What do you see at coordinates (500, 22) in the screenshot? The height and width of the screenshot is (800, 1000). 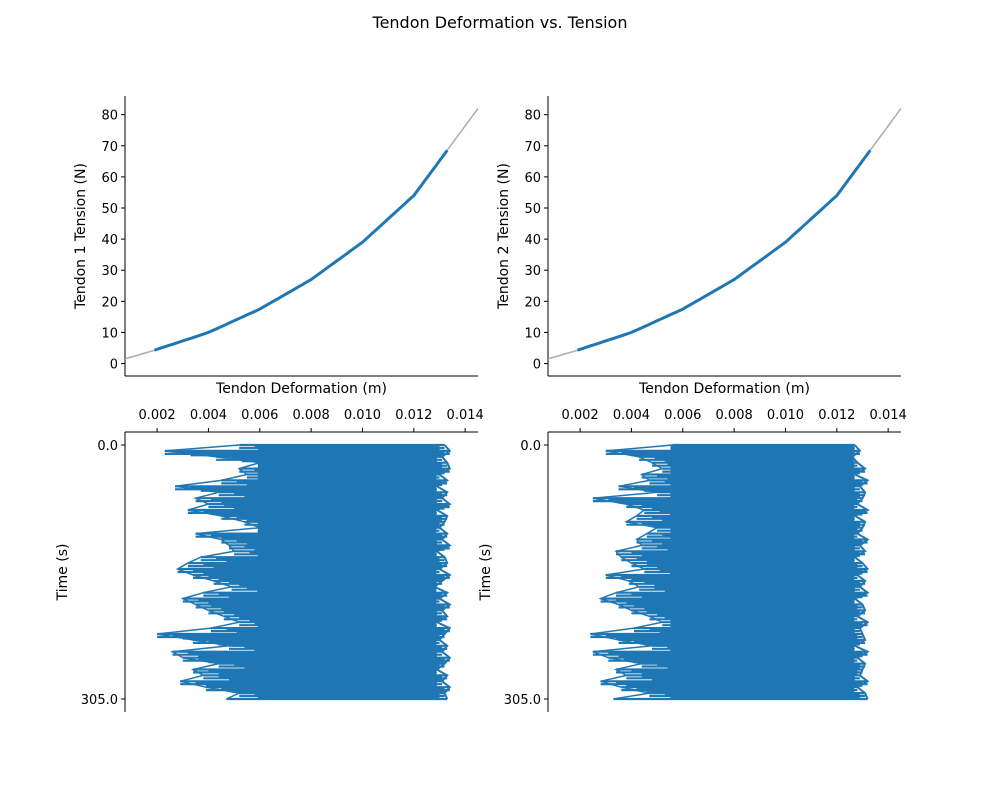 I see `figure-title: Tendon Deformation vs. Tension` at bounding box center [500, 22].